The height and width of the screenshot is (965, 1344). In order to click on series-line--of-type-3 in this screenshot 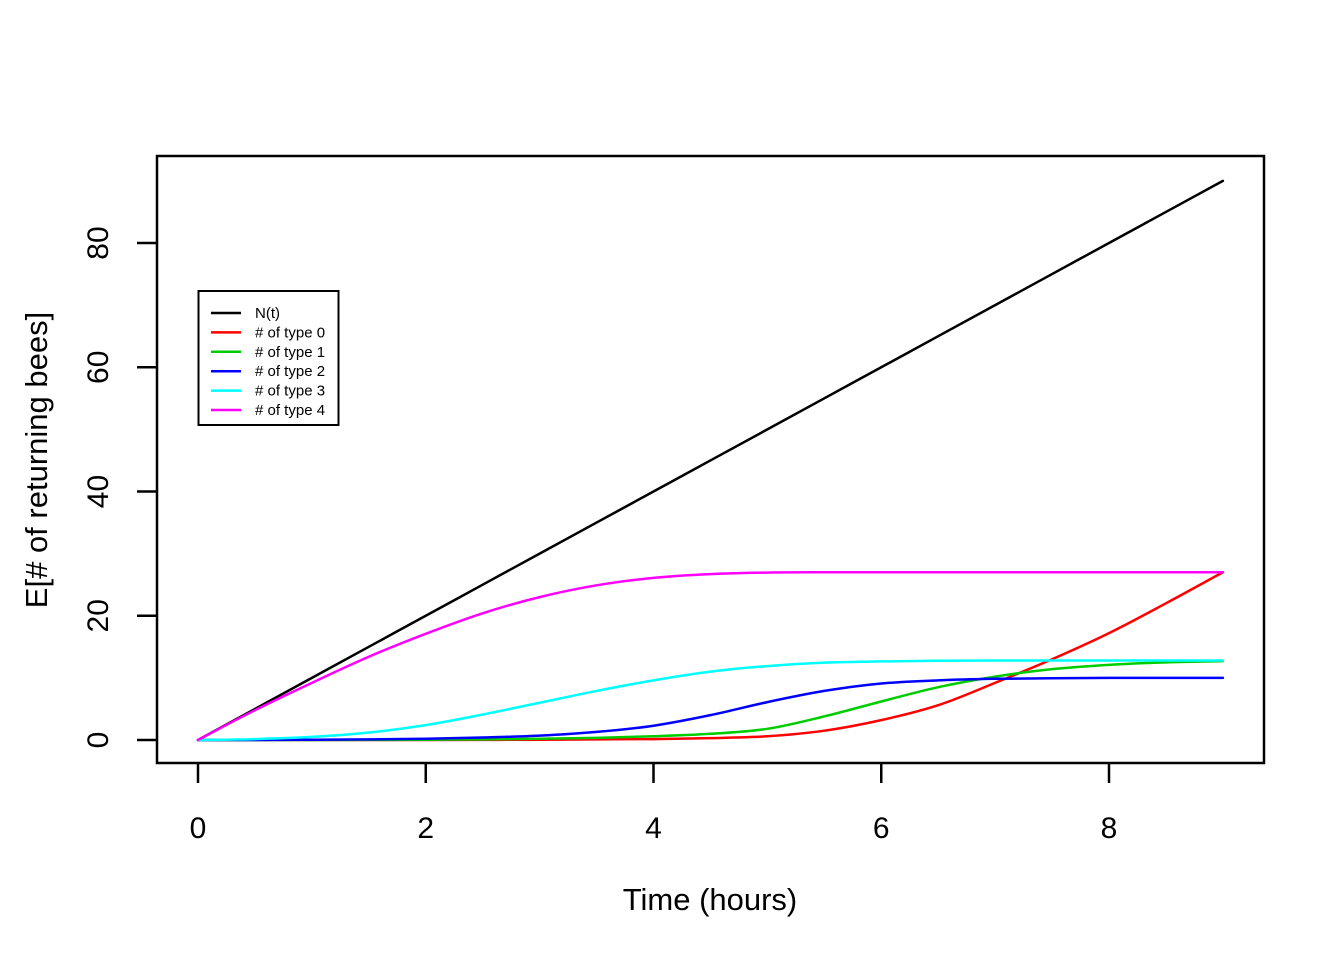, I will do `click(710, 700)`.